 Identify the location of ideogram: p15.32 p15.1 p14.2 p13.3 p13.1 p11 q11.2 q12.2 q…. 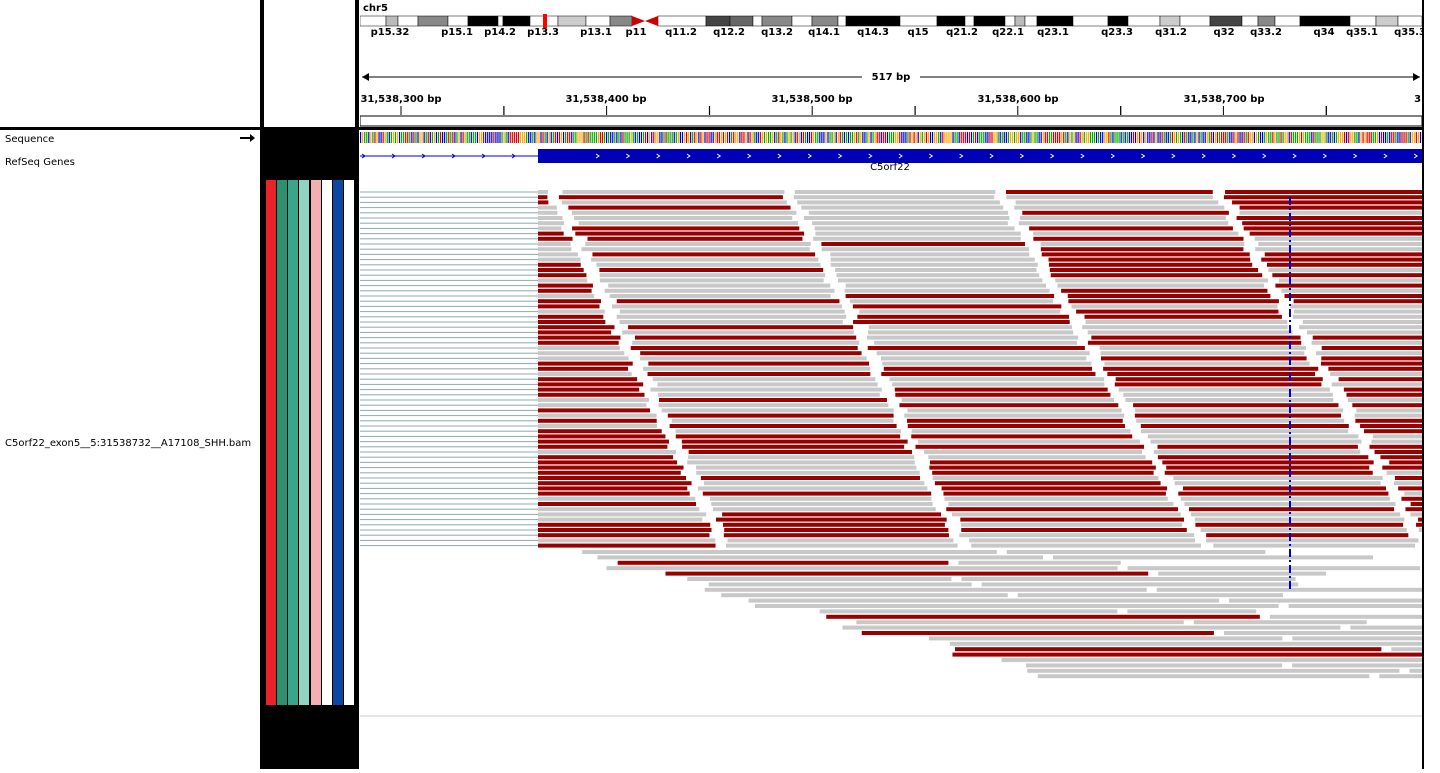
(891, 26).